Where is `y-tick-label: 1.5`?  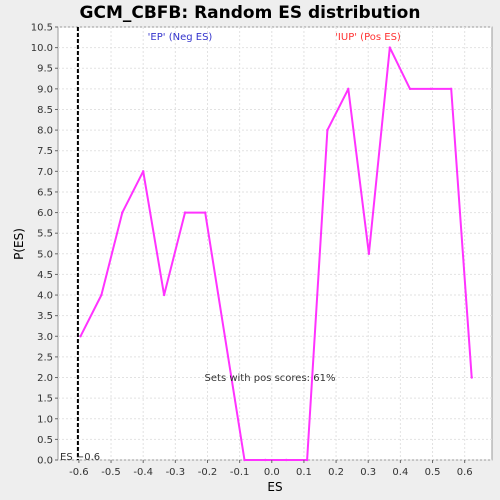 y-tick-label: 1.5 is located at coordinates (45, 399).